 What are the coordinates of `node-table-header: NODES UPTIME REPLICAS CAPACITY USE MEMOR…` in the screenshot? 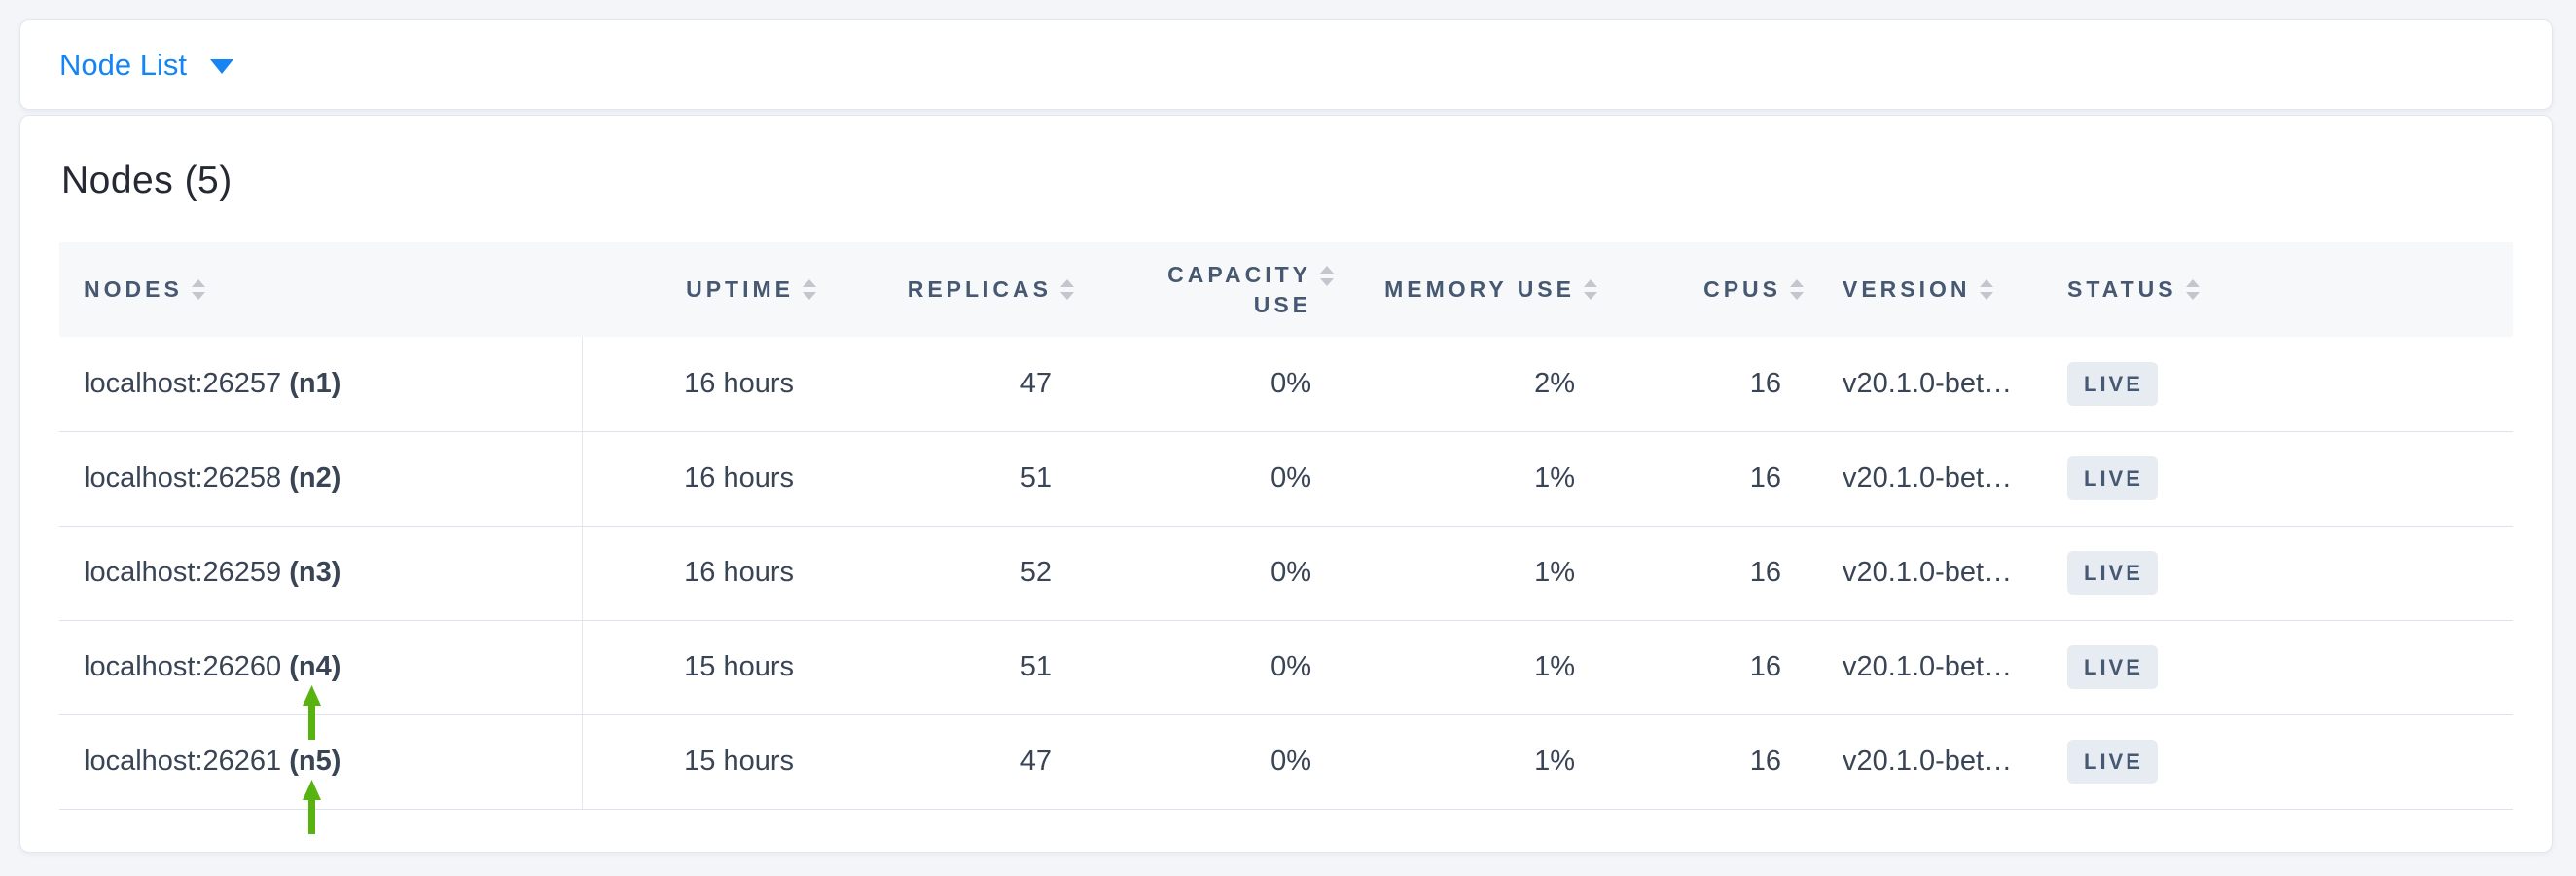 It's located at (1286, 290).